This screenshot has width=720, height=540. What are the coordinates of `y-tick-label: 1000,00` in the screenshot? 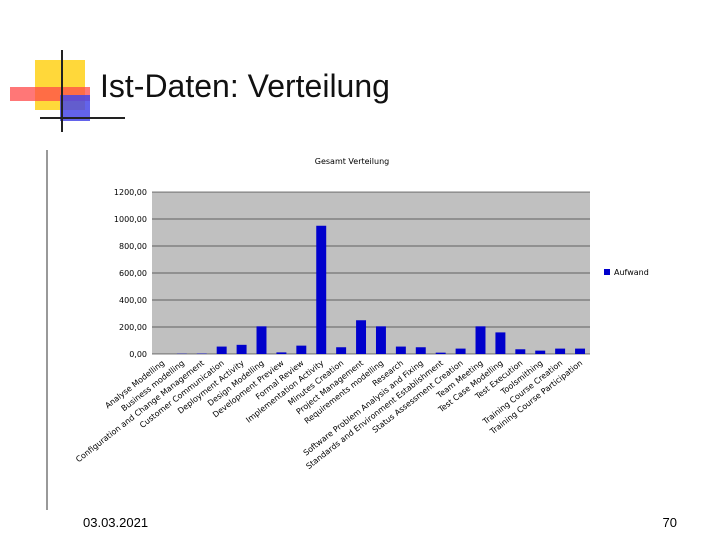 It's located at (130, 219).